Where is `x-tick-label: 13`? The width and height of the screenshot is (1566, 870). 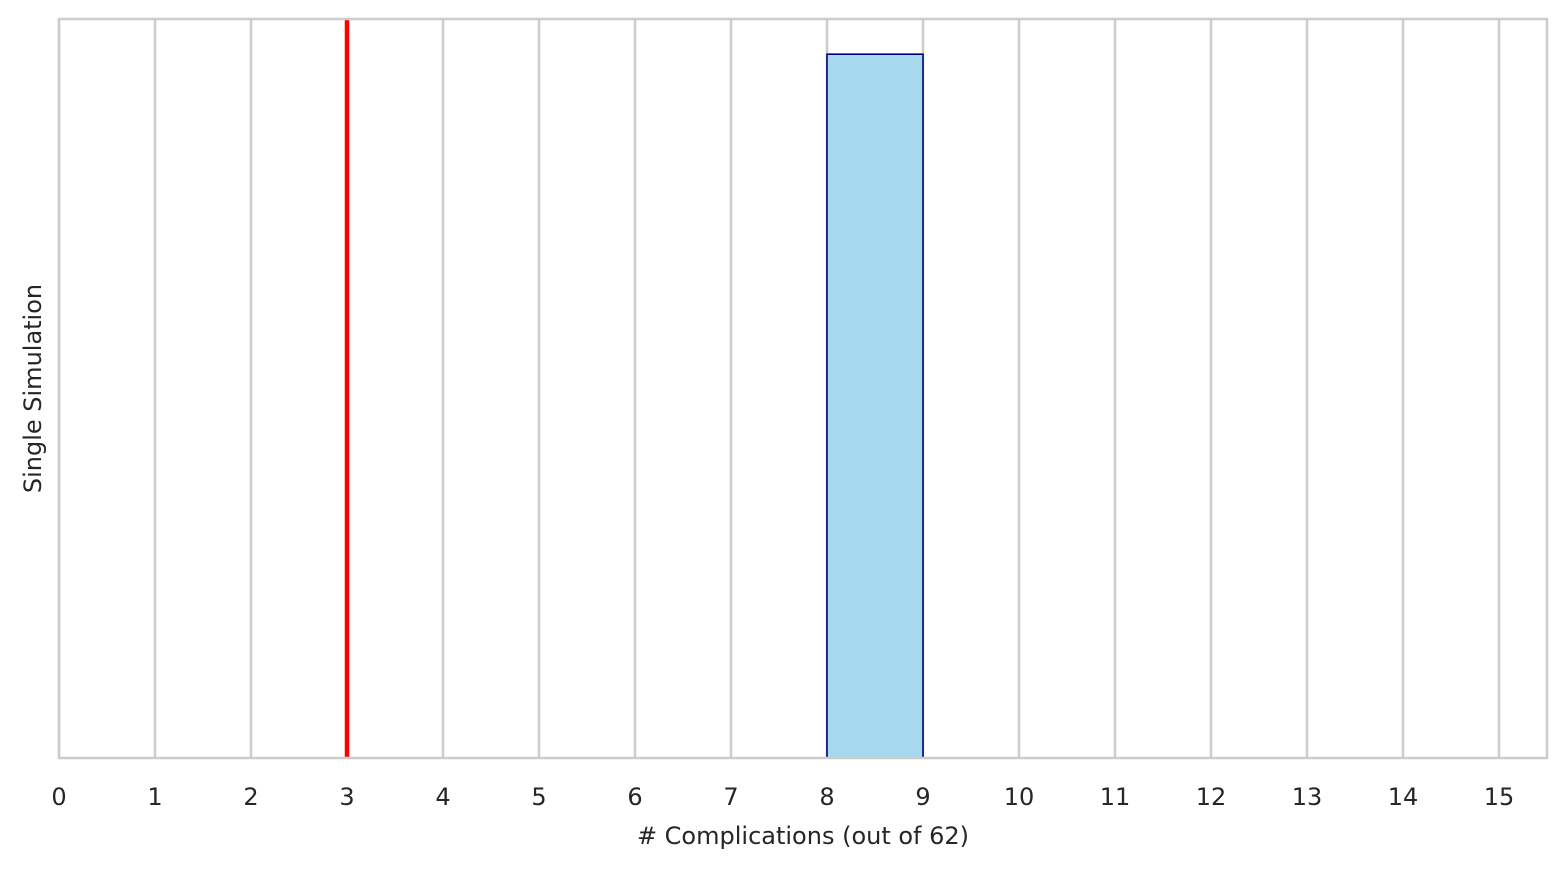 x-tick-label: 13 is located at coordinates (1307, 797).